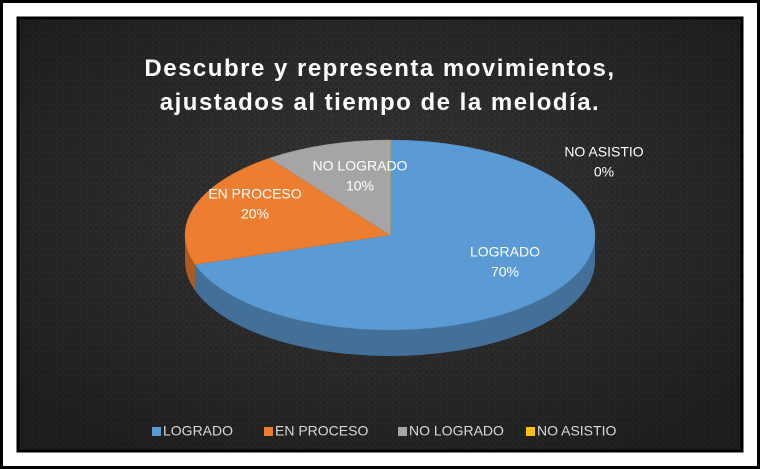 Image resolution: width=760 pixels, height=469 pixels. Describe the element at coordinates (604, 172) in the screenshot. I see `data-label-value: 0%` at that location.